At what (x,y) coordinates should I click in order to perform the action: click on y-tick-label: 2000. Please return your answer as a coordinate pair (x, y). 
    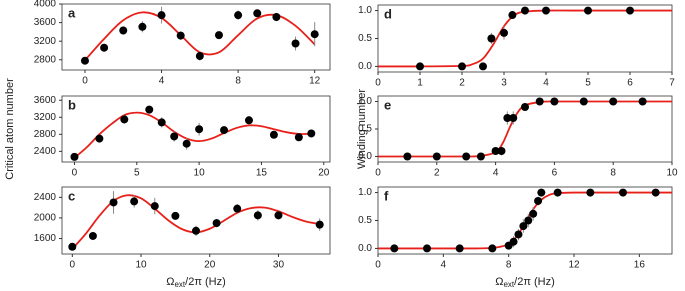
    Looking at the image, I should click on (45, 218).